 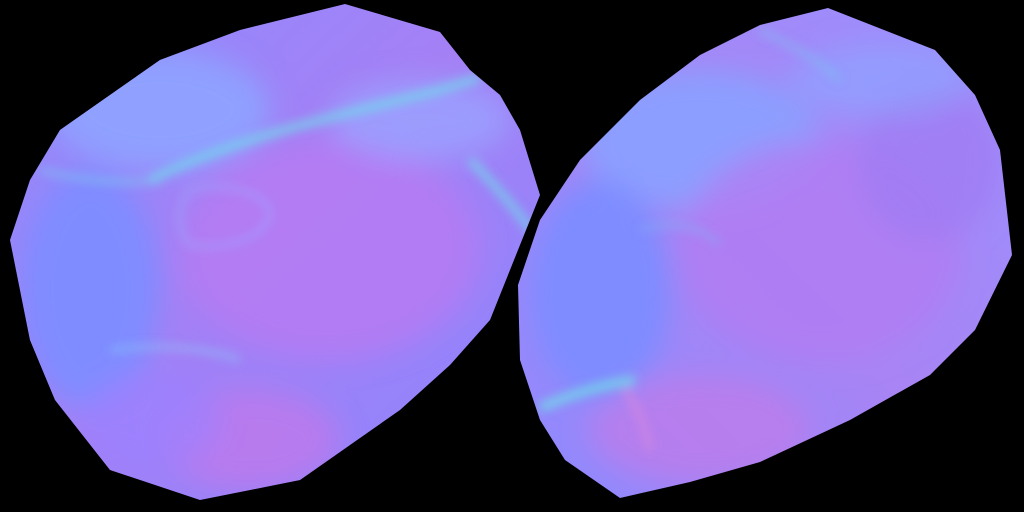 What do you see at coordinates (600, 290) in the screenshot?
I see `right-blue-edge` at bounding box center [600, 290].